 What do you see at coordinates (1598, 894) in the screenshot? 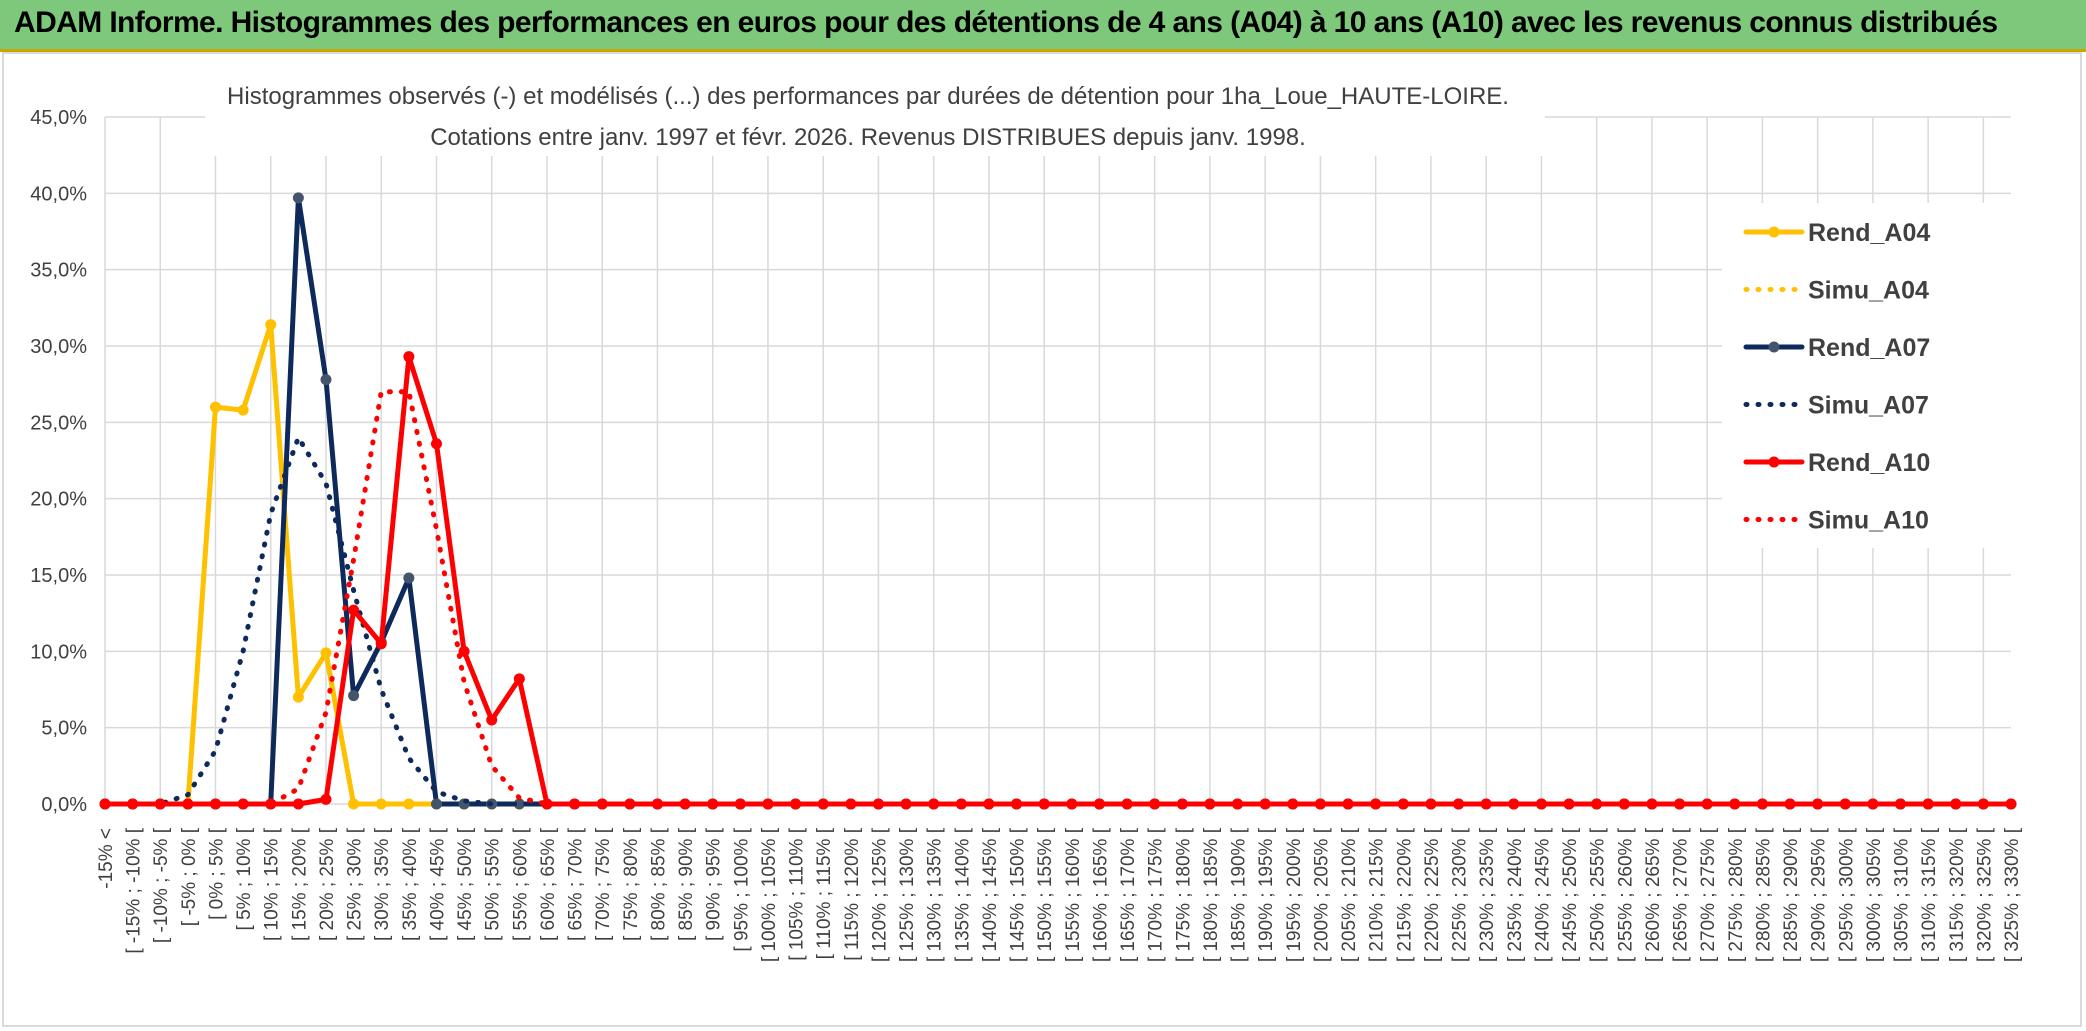
I see `x-tick-label: [ 250% ; 255% [` at bounding box center [1598, 894].